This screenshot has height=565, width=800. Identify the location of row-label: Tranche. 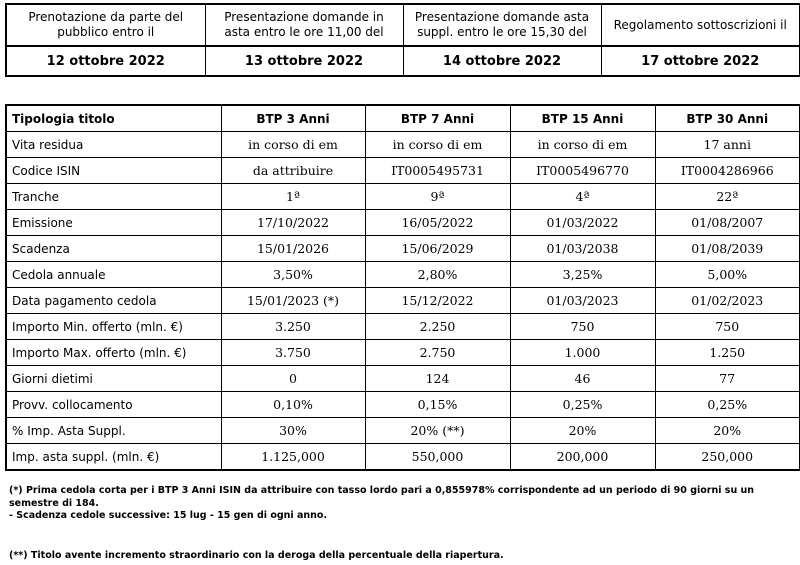
(113, 196).